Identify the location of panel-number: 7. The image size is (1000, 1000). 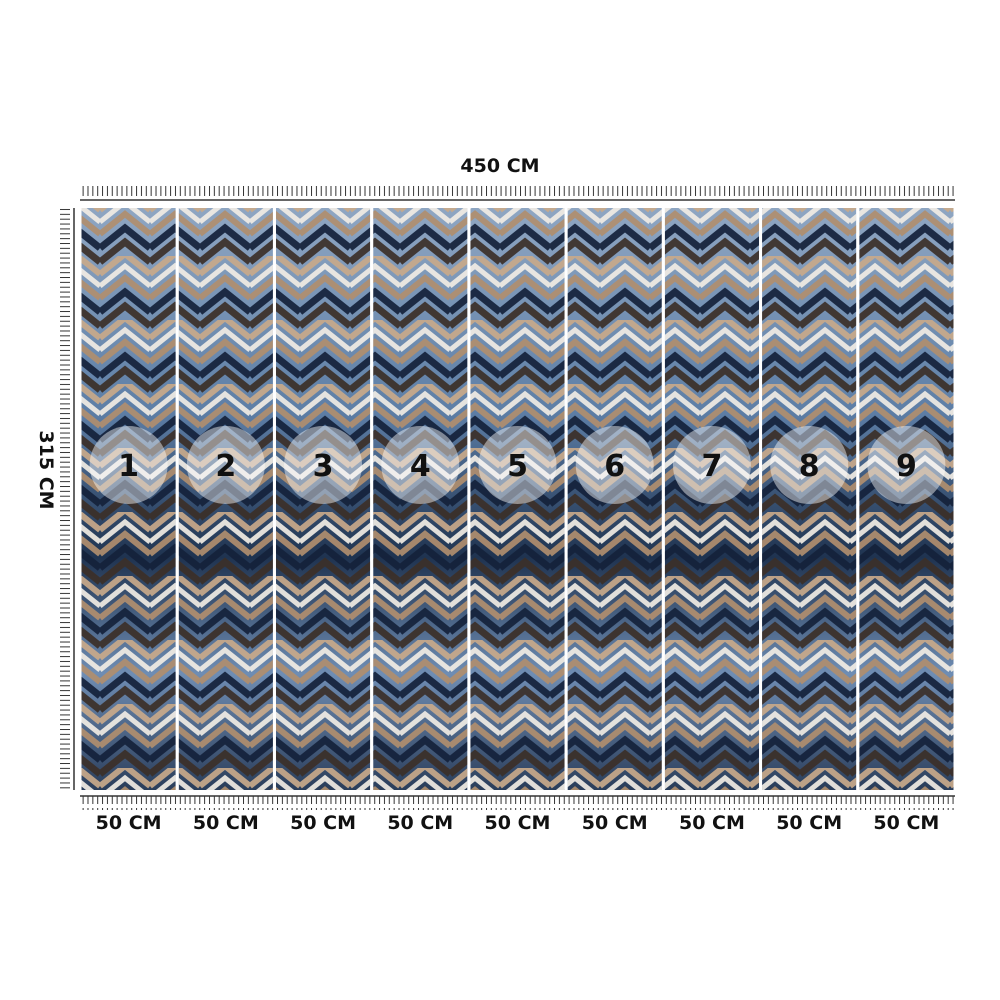
(712, 466).